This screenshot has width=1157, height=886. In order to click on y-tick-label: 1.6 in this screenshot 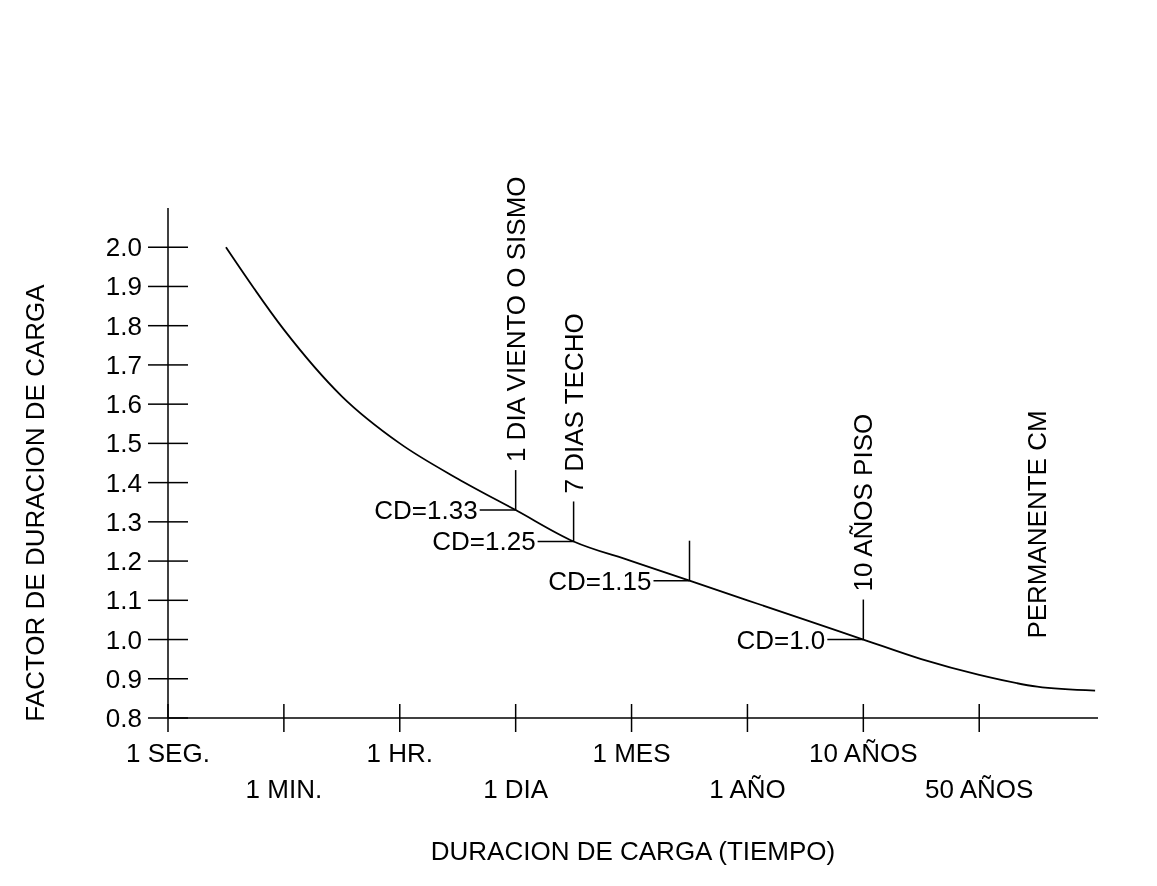, I will do `click(123, 404)`.